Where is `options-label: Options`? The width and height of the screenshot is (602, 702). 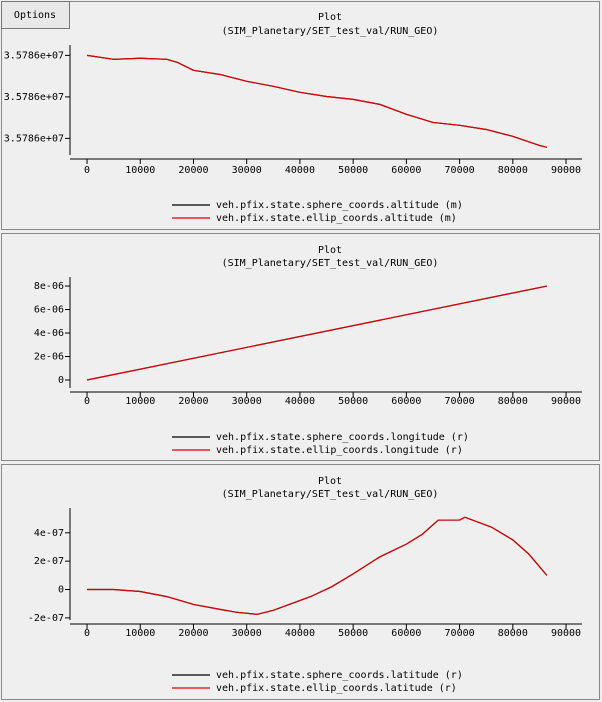
options-label: Options is located at coordinates (35, 15).